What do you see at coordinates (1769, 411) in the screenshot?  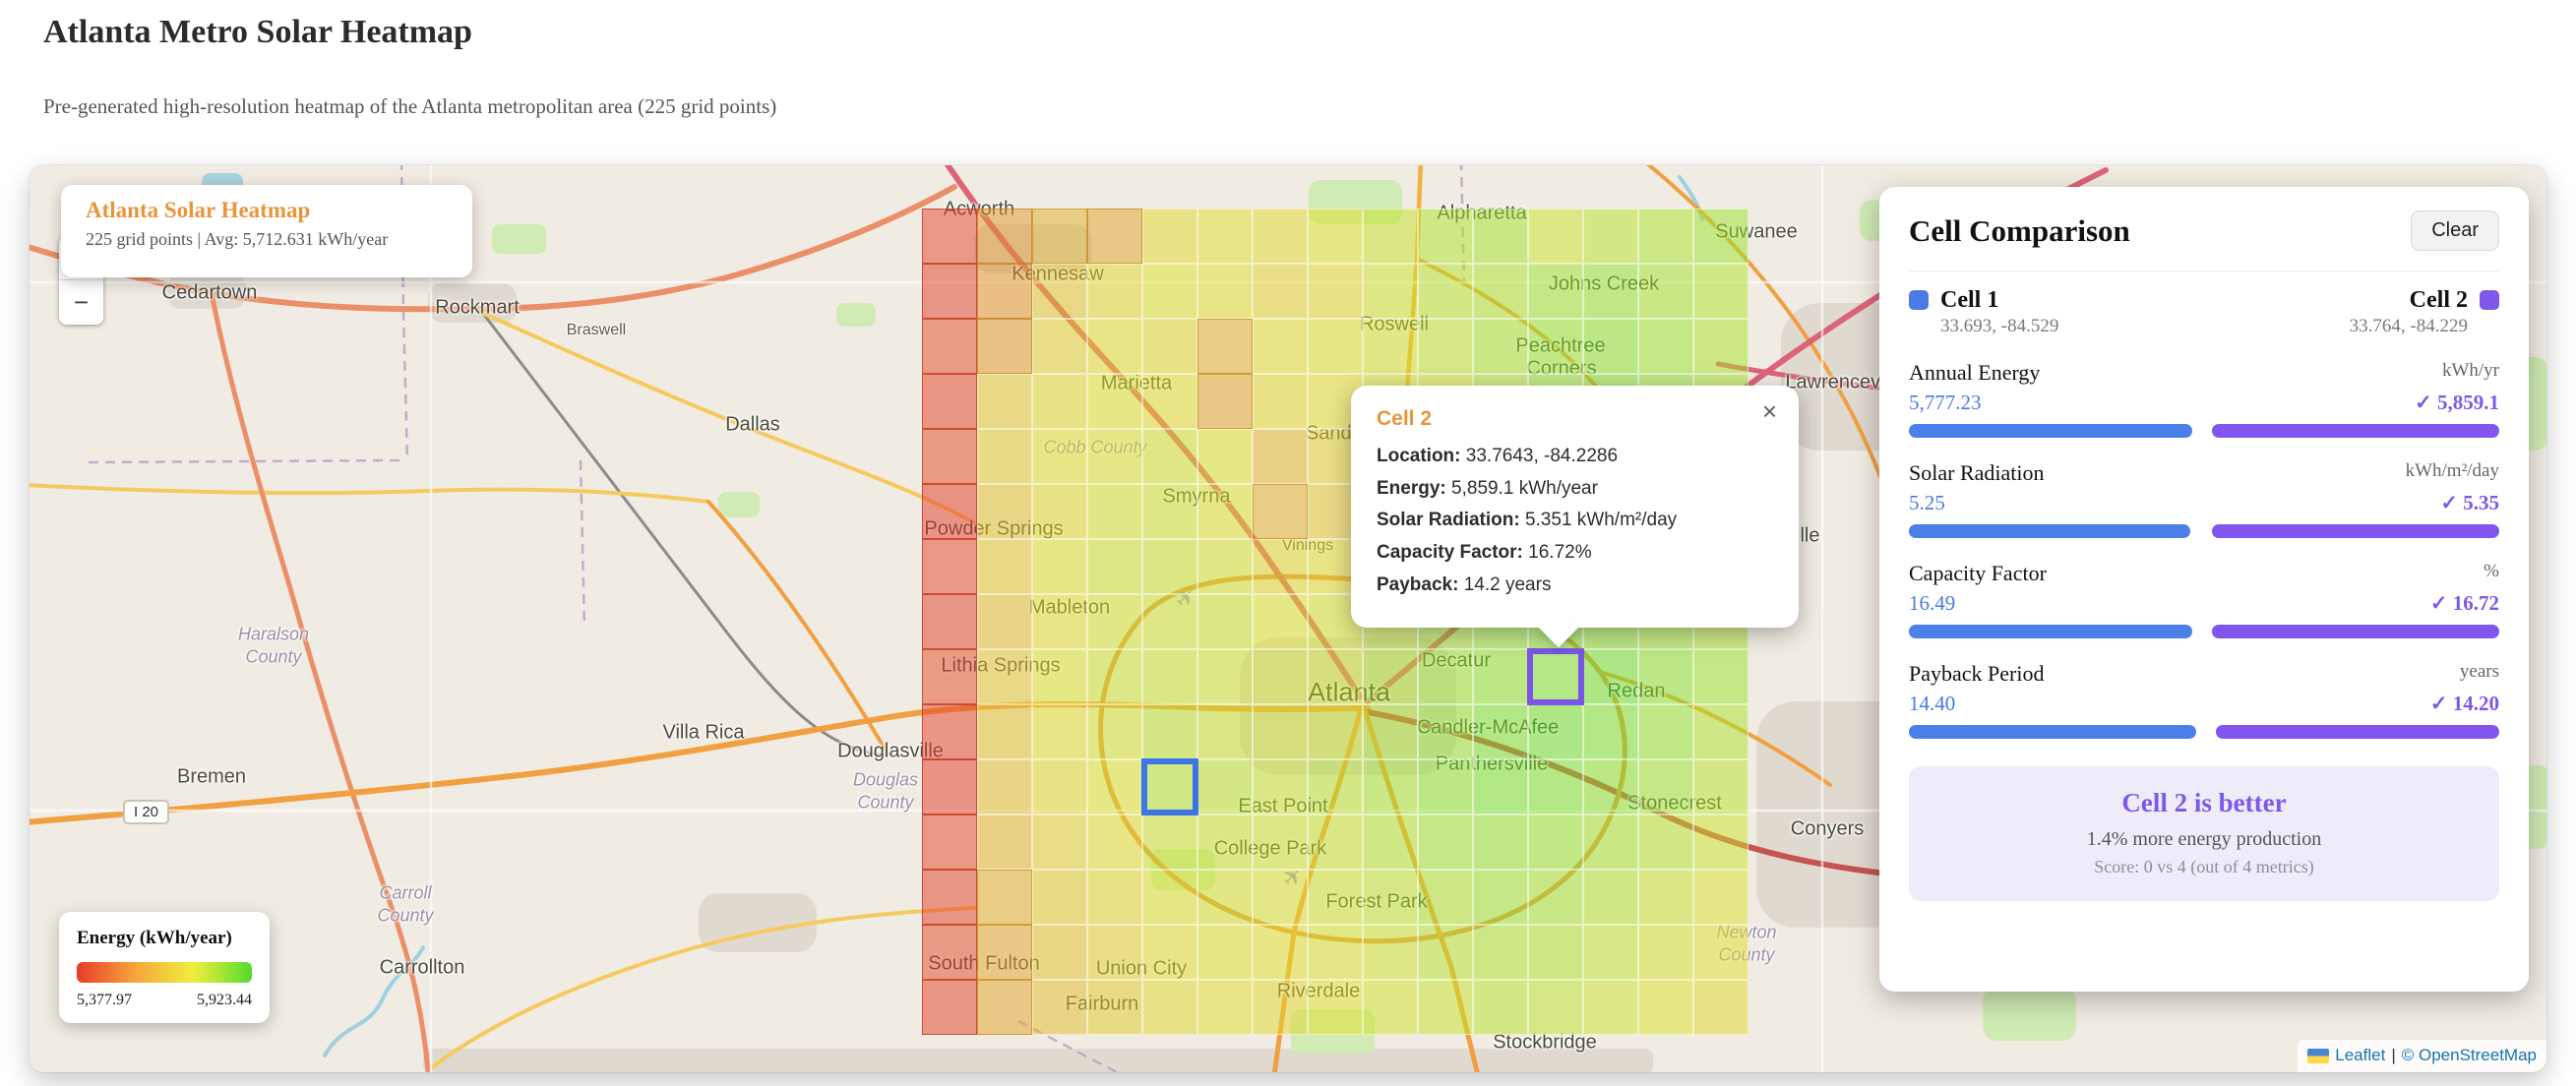 I see `popup-close-button: ×` at bounding box center [1769, 411].